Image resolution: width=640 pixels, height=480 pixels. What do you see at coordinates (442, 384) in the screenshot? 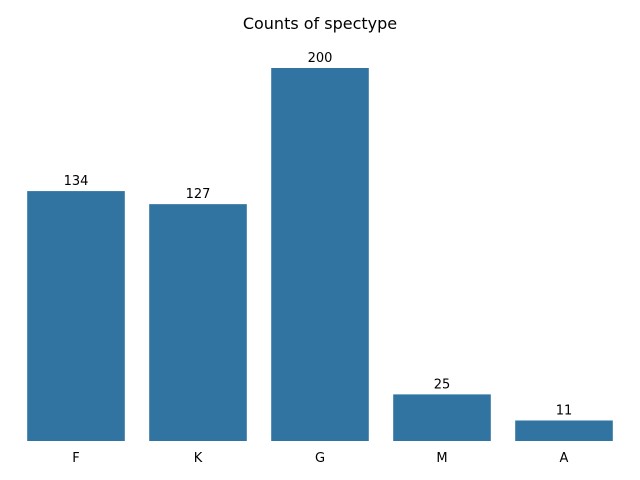
I see `data-label-M: 25` at bounding box center [442, 384].